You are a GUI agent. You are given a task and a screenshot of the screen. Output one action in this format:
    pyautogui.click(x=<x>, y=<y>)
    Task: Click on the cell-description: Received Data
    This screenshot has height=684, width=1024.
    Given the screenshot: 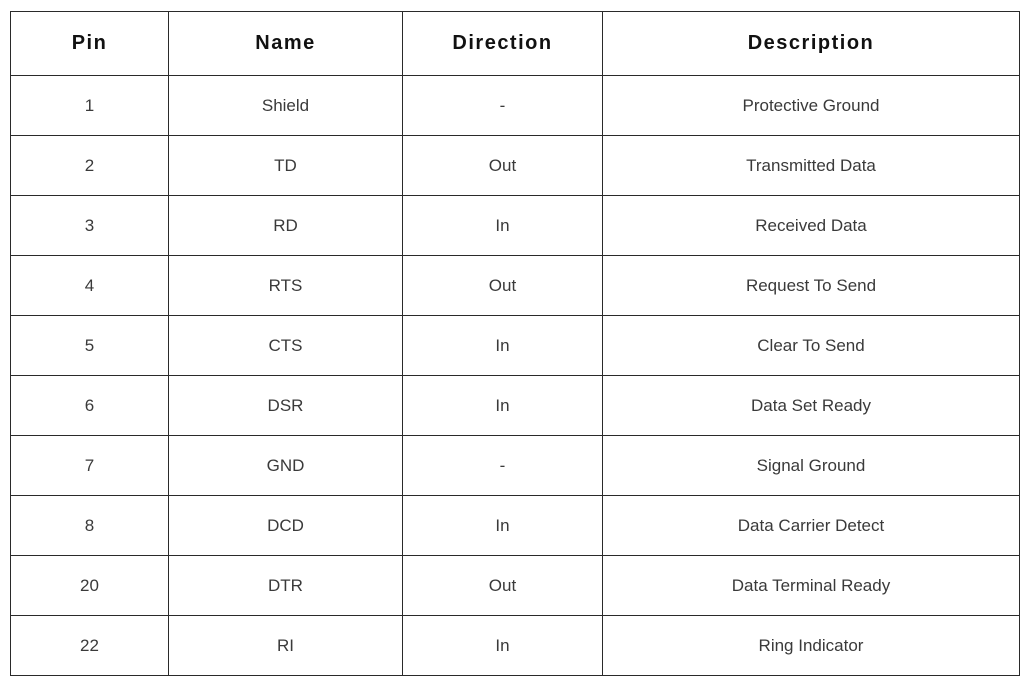 What is the action you would take?
    pyautogui.click(x=811, y=225)
    